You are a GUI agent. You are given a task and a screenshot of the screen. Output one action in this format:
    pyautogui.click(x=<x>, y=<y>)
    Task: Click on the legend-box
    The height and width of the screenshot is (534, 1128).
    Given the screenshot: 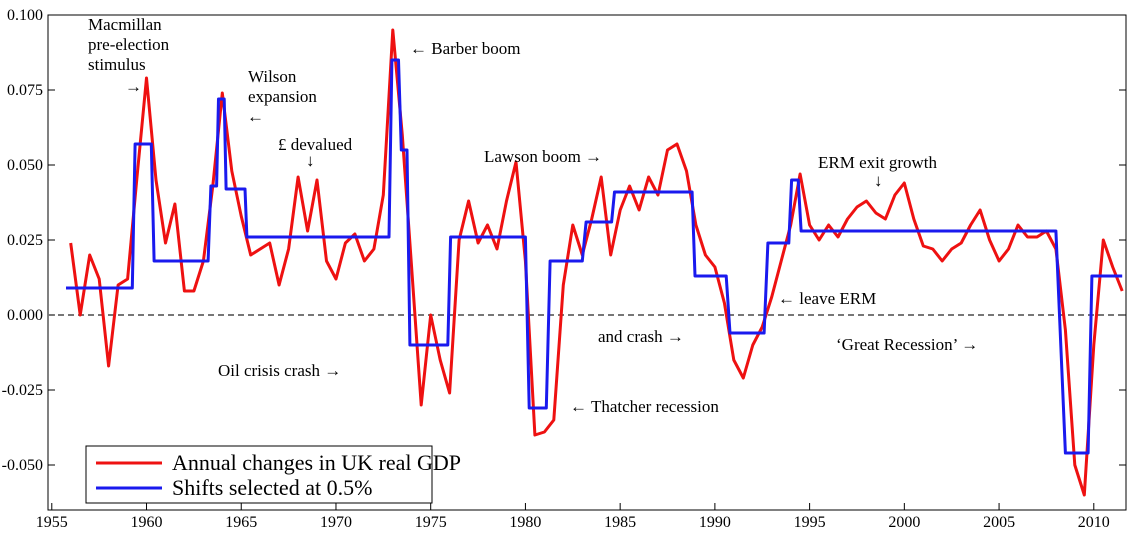 What is the action you would take?
    pyautogui.click(x=259, y=474)
    